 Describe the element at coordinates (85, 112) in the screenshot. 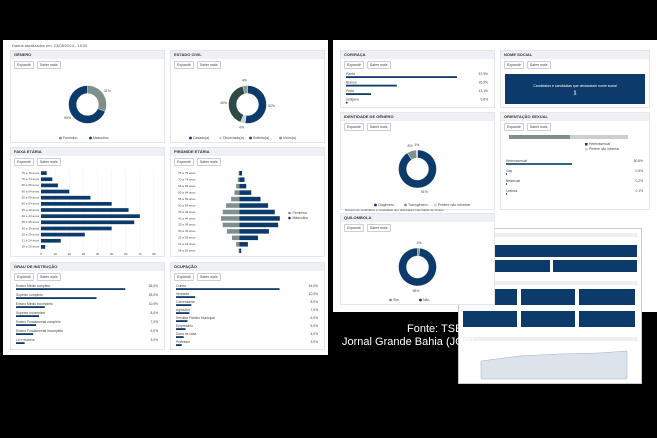

I see `panel-body: 31% 69% Feminino Masculino` at that location.